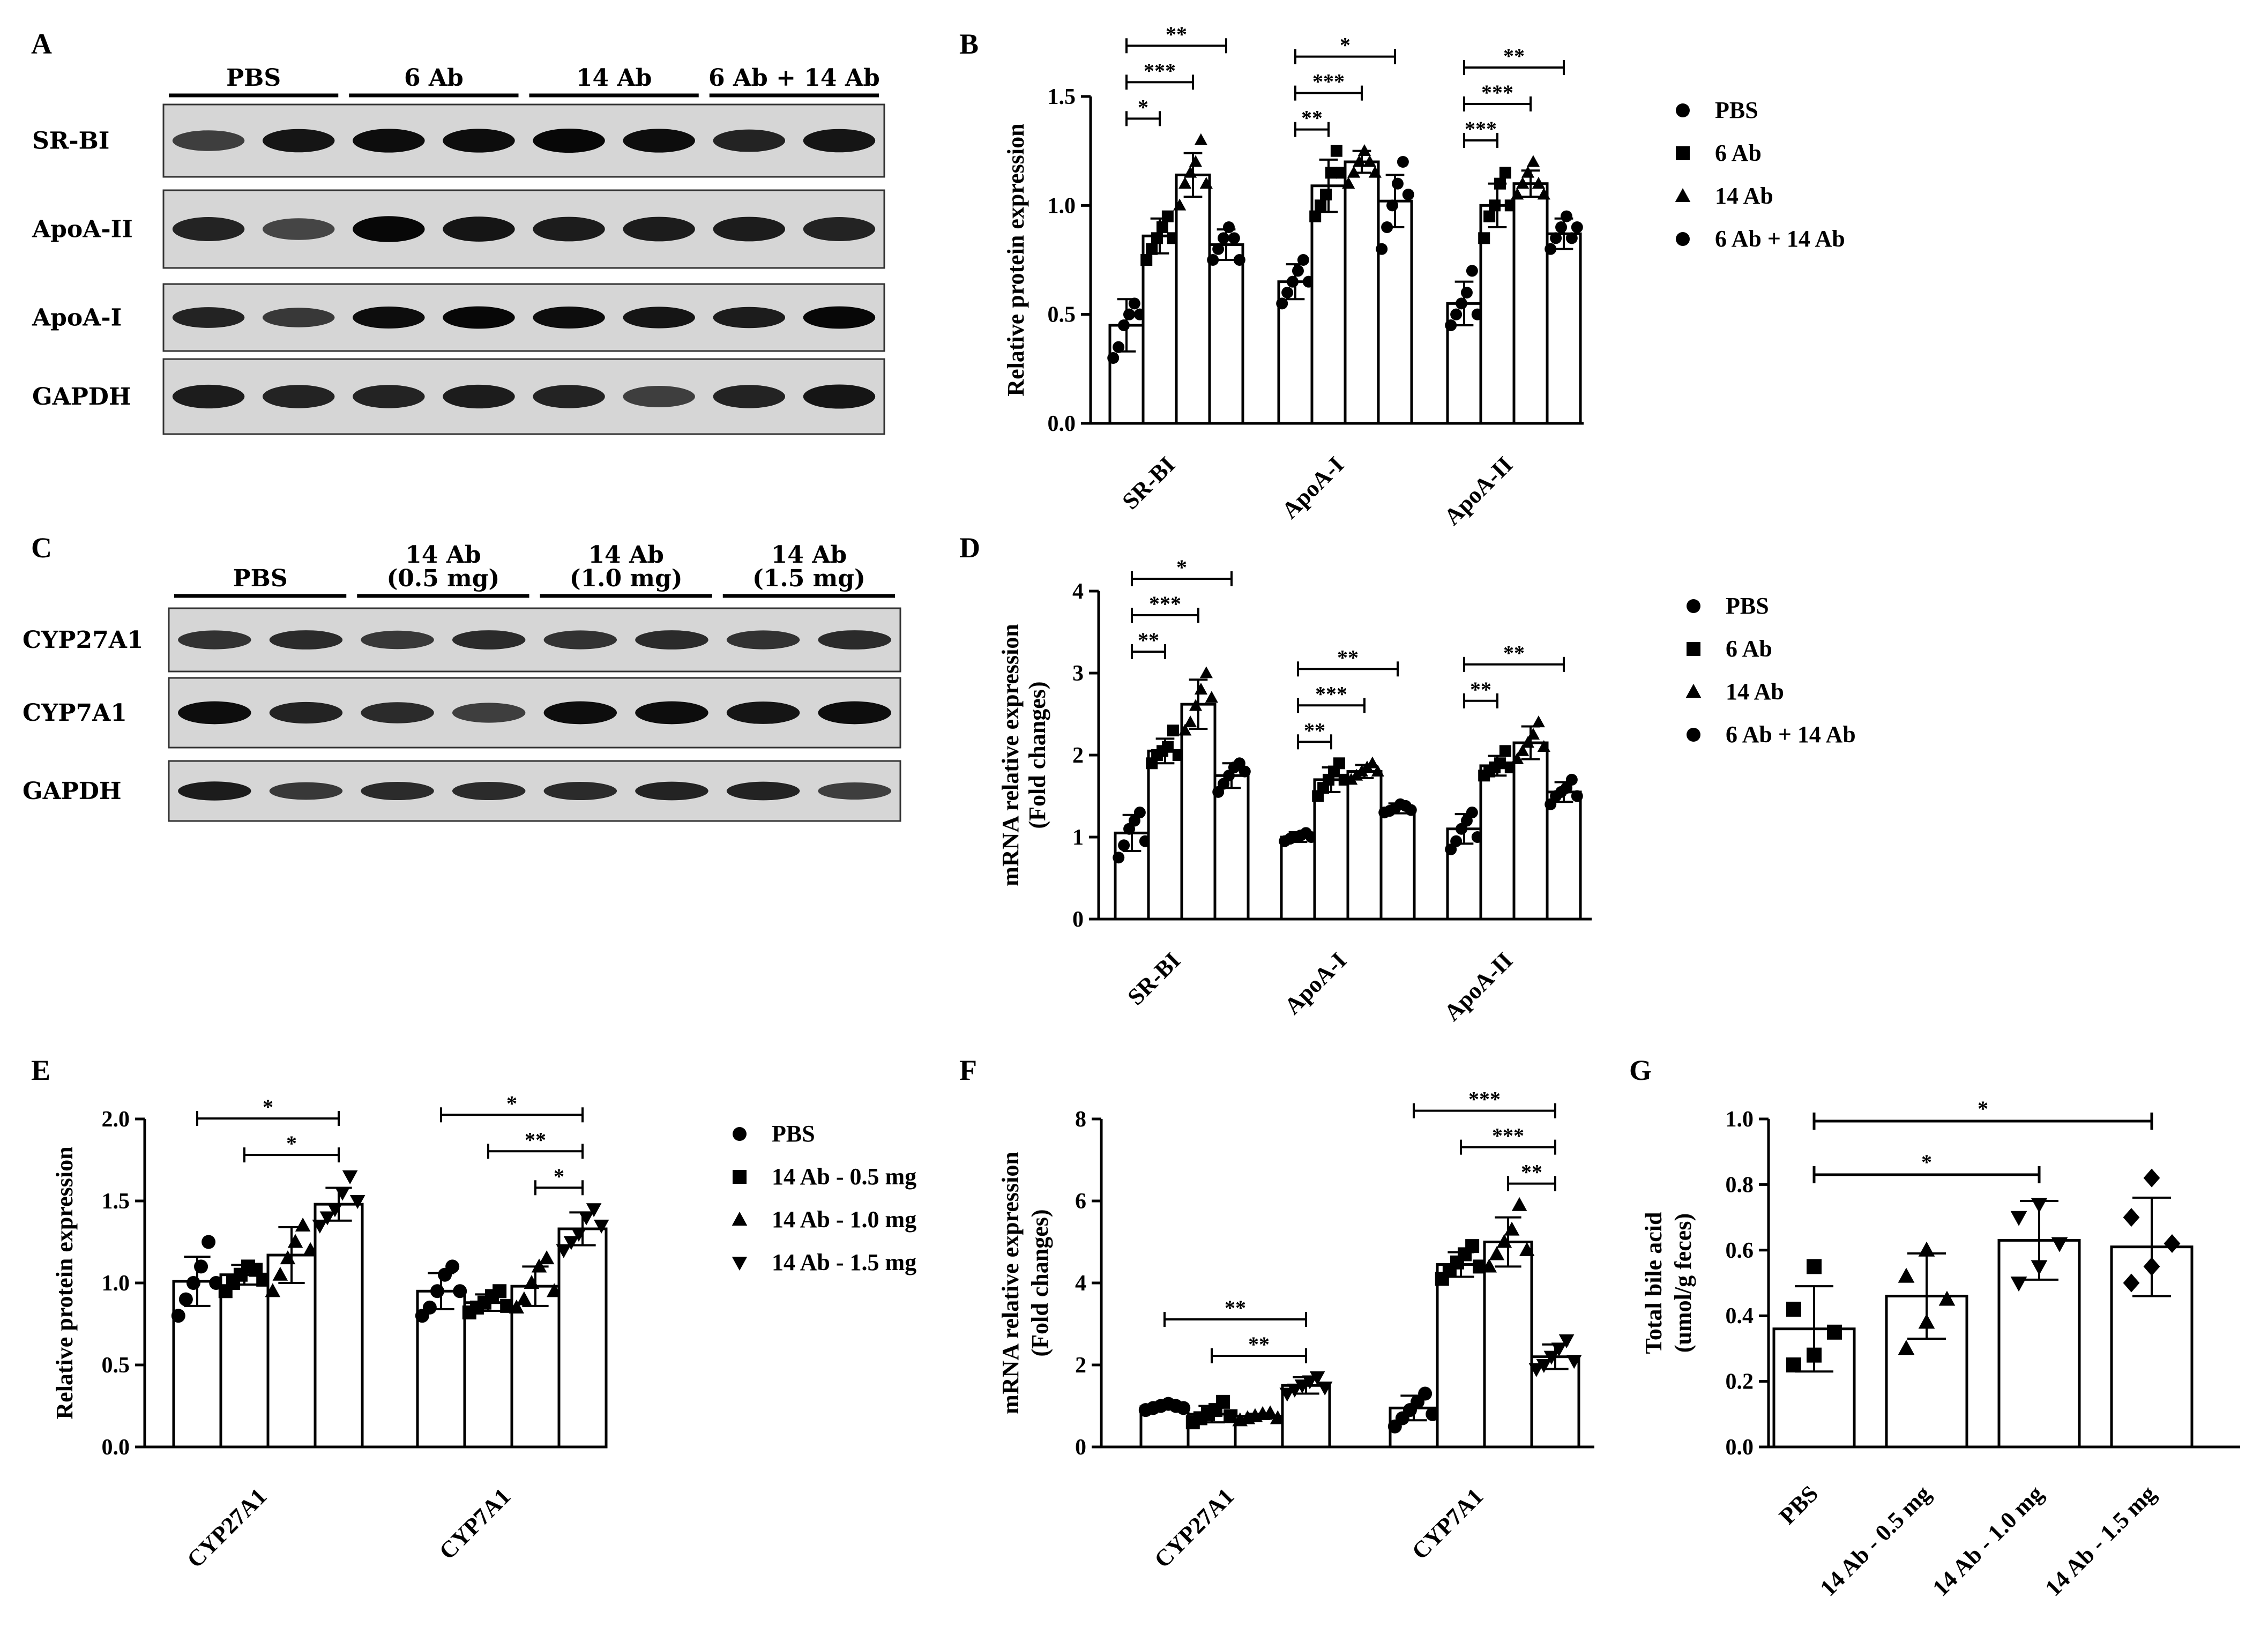 This screenshot has width=2268, height=1627. I want to click on y-tick-label: 1, so click(1078, 837).